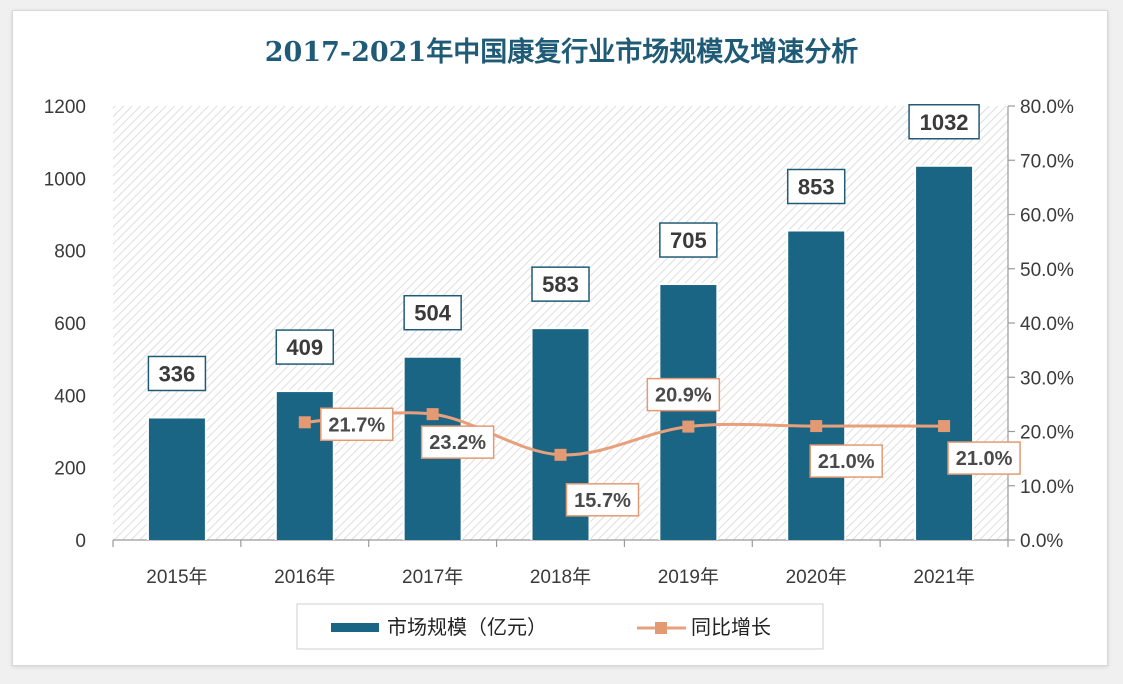 The height and width of the screenshot is (684, 1123). What do you see at coordinates (560, 626) in the screenshot?
I see `legend-box` at bounding box center [560, 626].